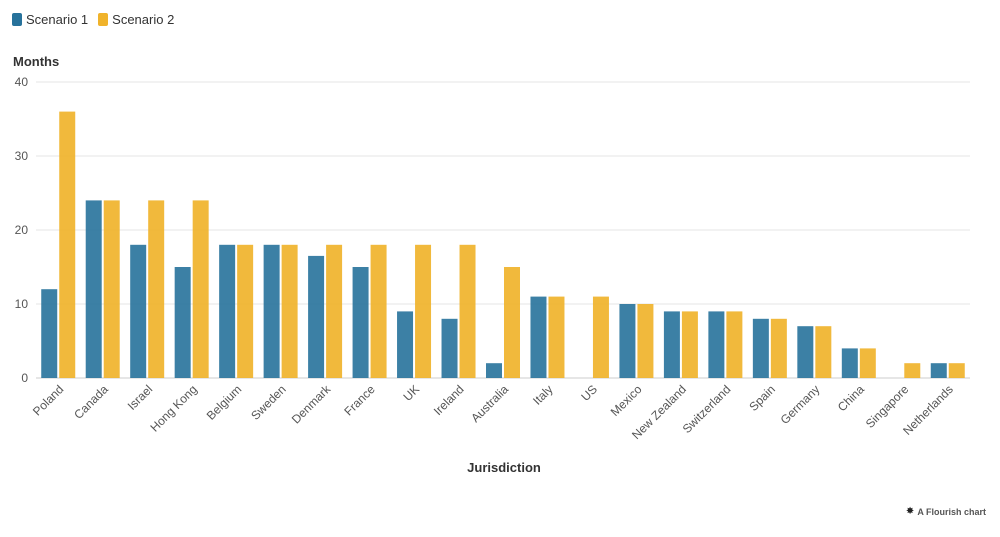 This screenshot has height=537, width=1000. Describe the element at coordinates (411, 393) in the screenshot. I see `x-tick-label: UK` at that location.